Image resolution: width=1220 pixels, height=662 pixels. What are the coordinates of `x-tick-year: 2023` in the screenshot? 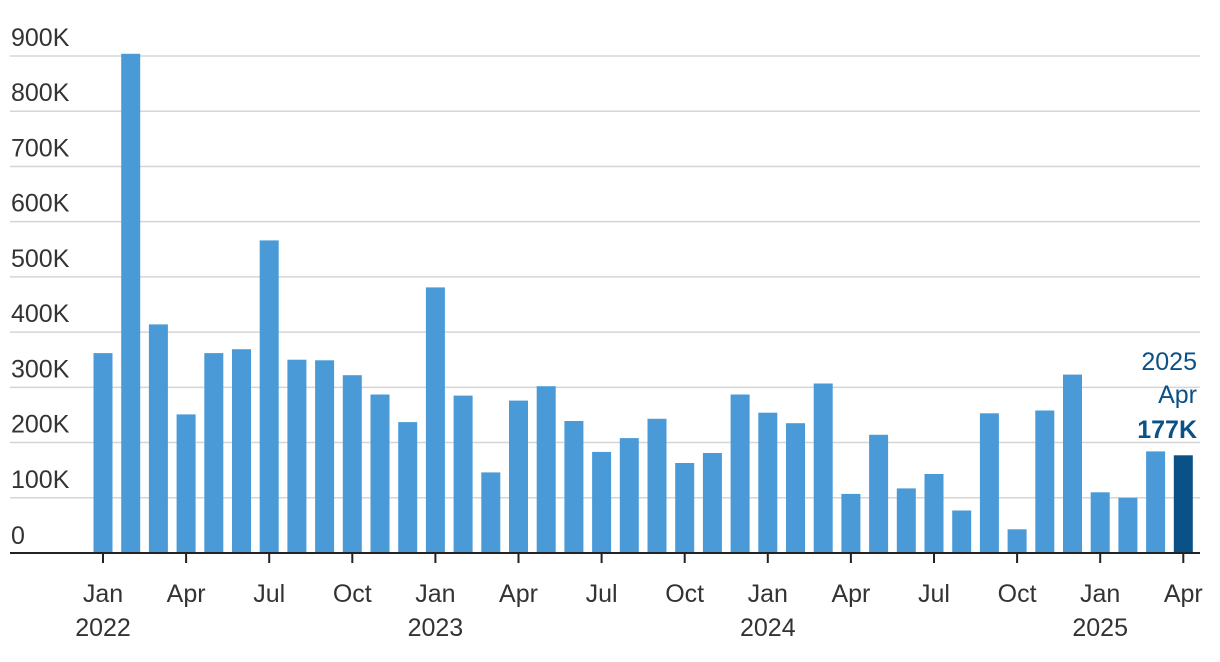 It's located at (436, 628).